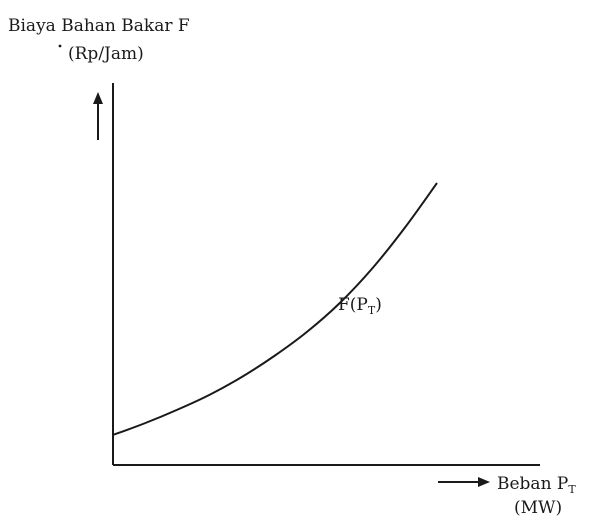  I want to click on x-axis-unit: (MW), so click(538, 508).